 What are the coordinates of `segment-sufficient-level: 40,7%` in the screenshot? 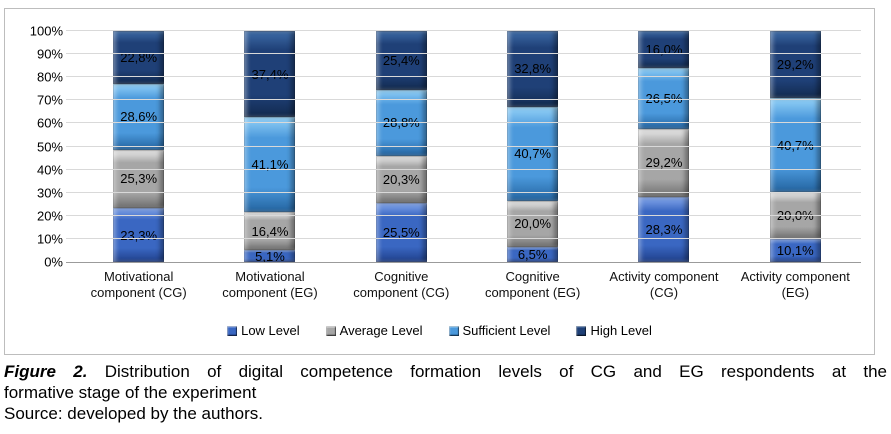 It's located at (795, 145).